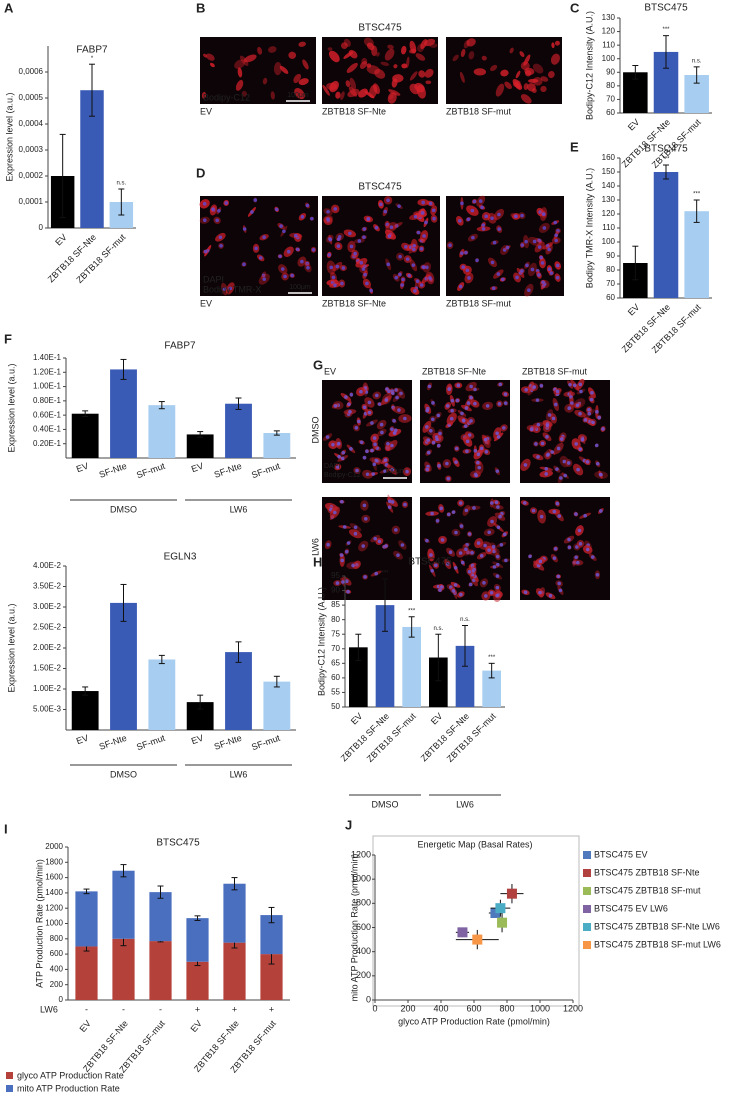  Describe the element at coordinates (335, 604) in the screenshot. I see `y-tick-label: 85` at that location.